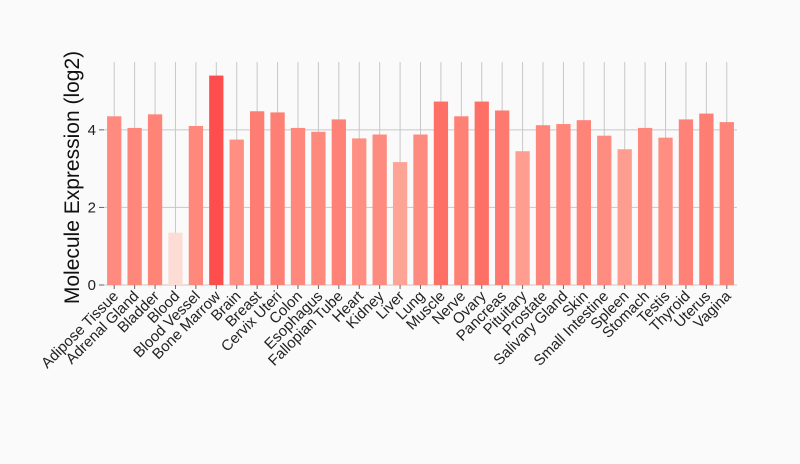  What do you see at coordinates (72, 177) in the screenshot?
I see `y-axis-title: Molecule Expression (log2)` at bounding box center [72, 177].